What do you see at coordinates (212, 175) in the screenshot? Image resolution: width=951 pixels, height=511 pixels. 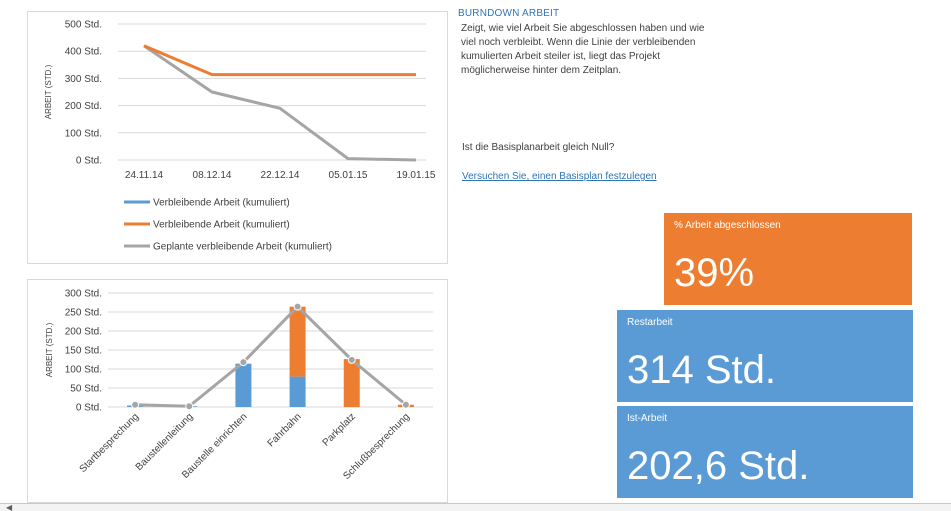 I see `chart1-x-tick-label: 08.12.14` at bounding box center [212, 175].